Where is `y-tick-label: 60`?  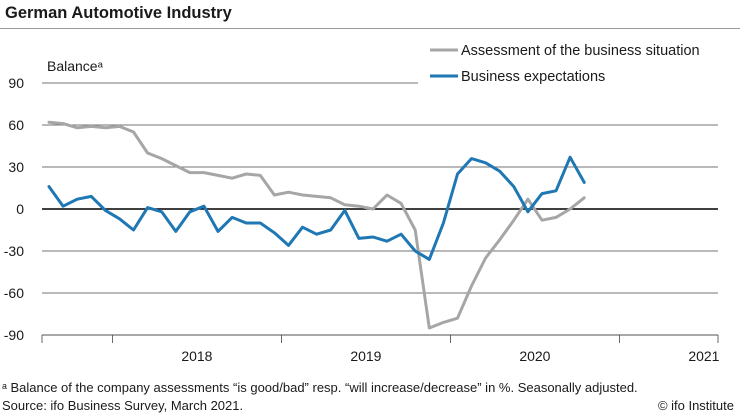
y-tick-label: 60 is located at coordinates (16, 125).